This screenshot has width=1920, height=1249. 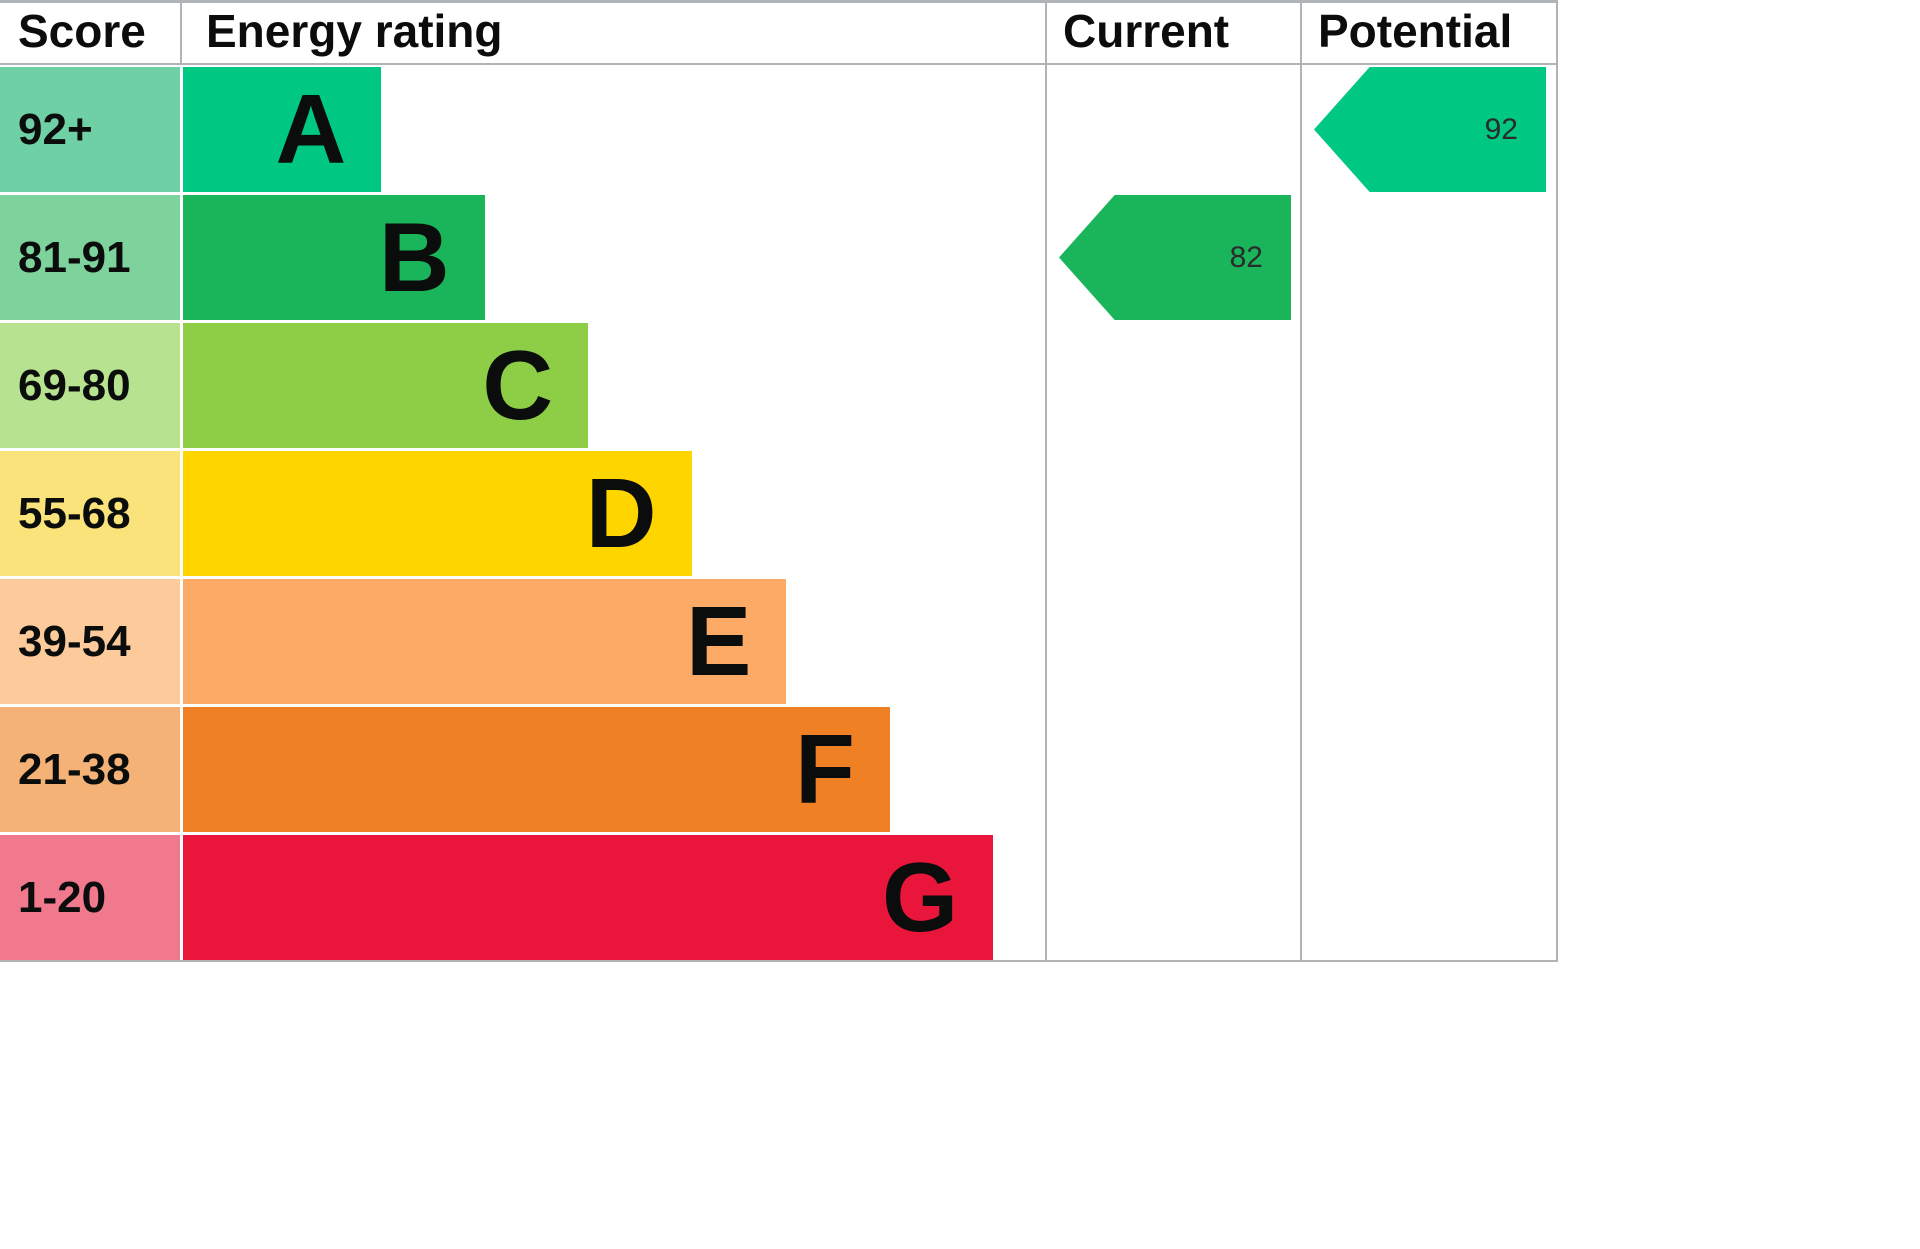 What do you see at coordinates (90, 641) in the screenshot?
I see `score-cell: 39-54` at bounding box center [90, 641].